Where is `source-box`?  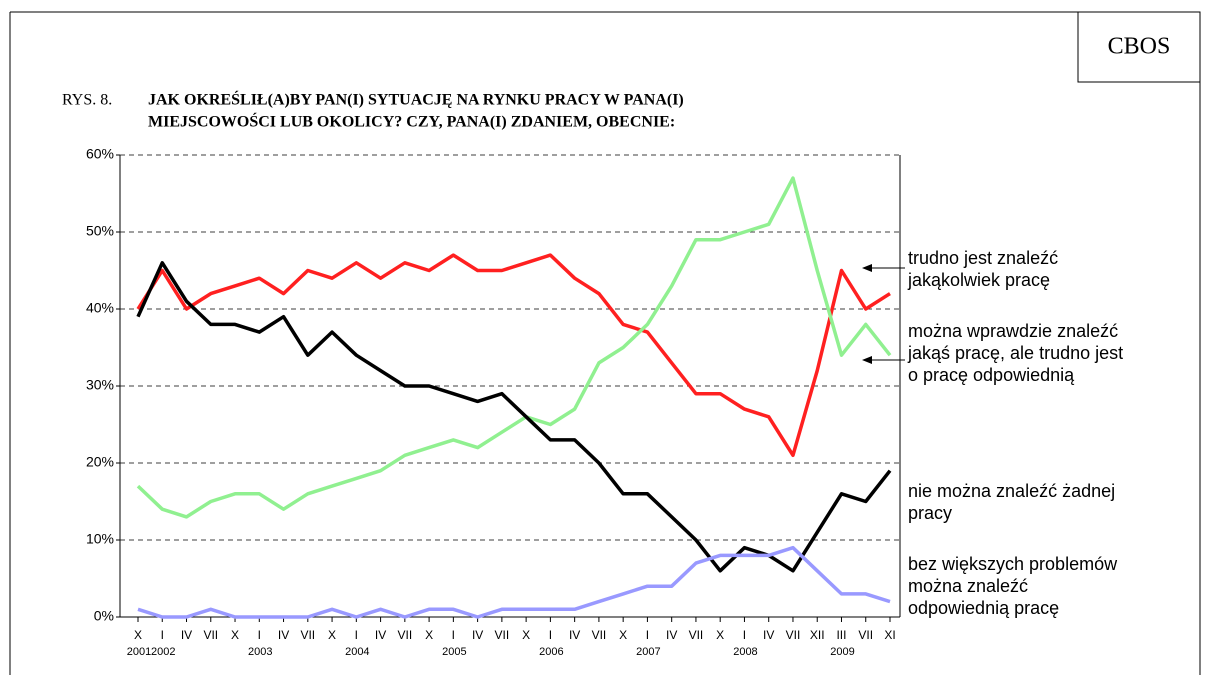 source-box is located at coordinates (1139, 47).